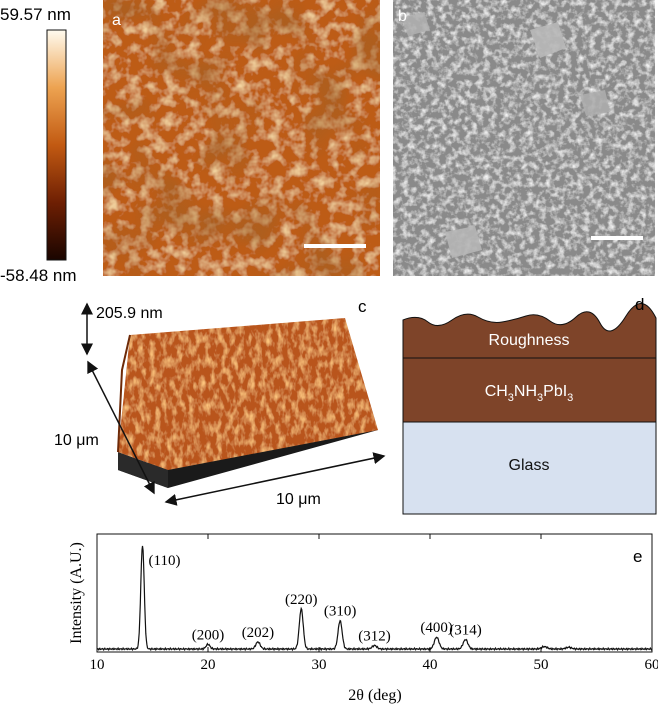  Describe the element at coordinates (247, 403) in the screenshot. I see `afm-3d-surface` at that location.